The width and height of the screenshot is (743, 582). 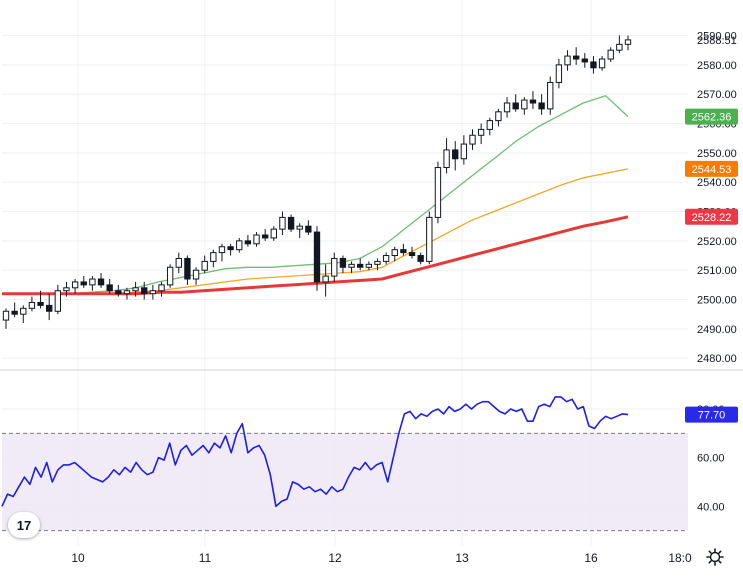 What do you see at coordinates (381, 558) in the screenshot?
I see `time-axis: 10 11 12 13 16 18:0` at bounding box center [381, 558].